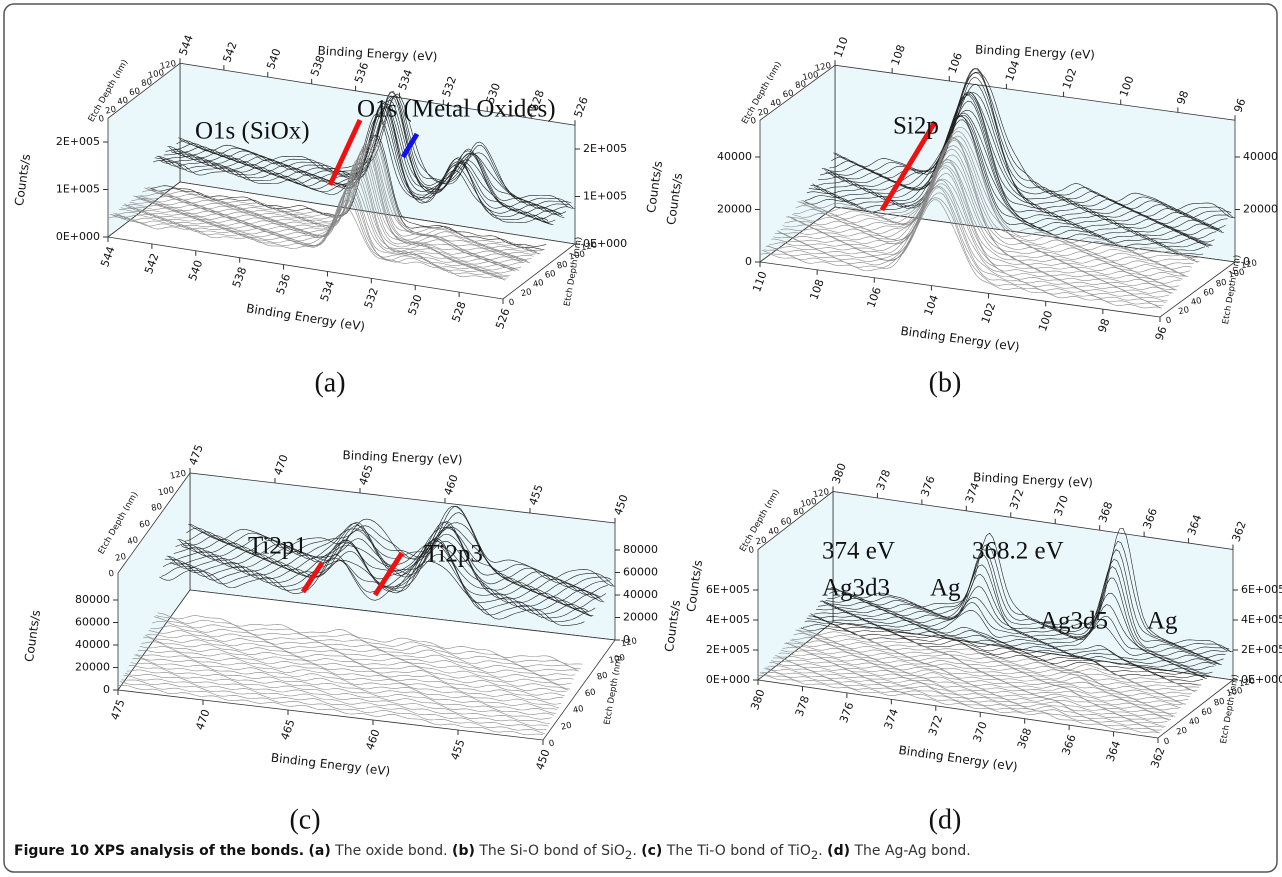 The width and height of the screenshot is (1282, 877). Describe the element at coordinates (457, 750) in the screenshot. I see `x-tick-label: 455` at that location.